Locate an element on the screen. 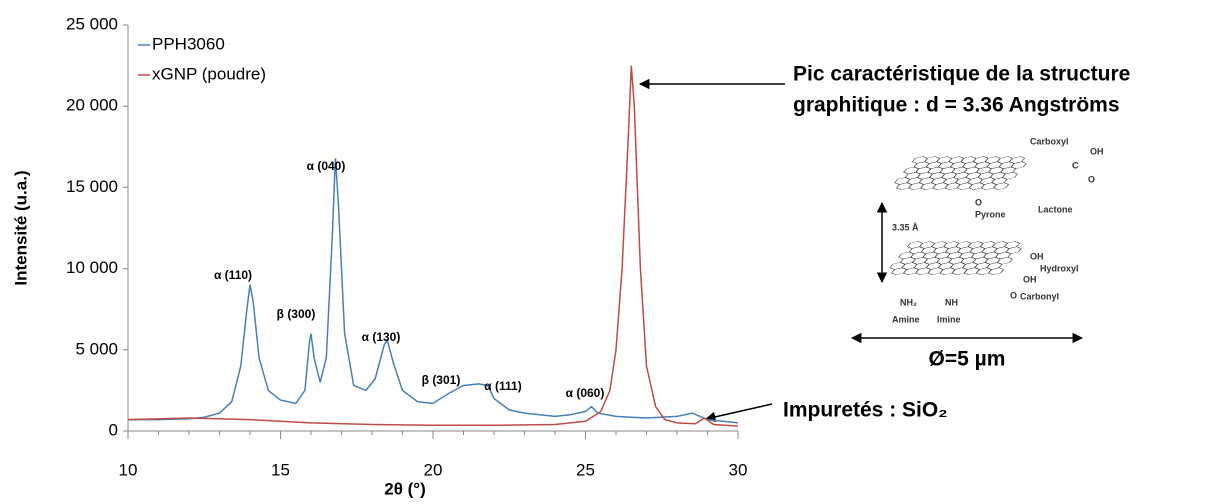 Image resolution: width=1229 pixels, height=504 pixels. x-tick-label: 25 is located at coordinates (585, 469).